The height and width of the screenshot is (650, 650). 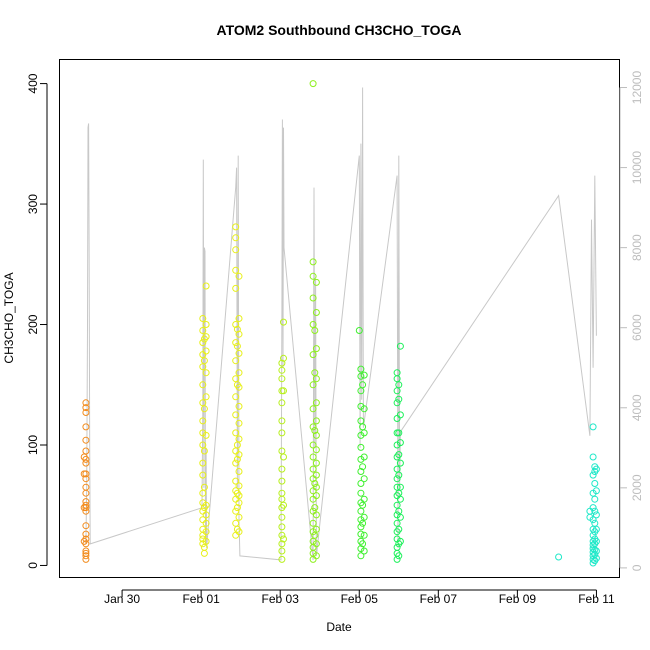 What do you see at coordinates (637, 567) in the screenshot?
I see `y2-tick-label: 0` at bounding box center [637, 567].